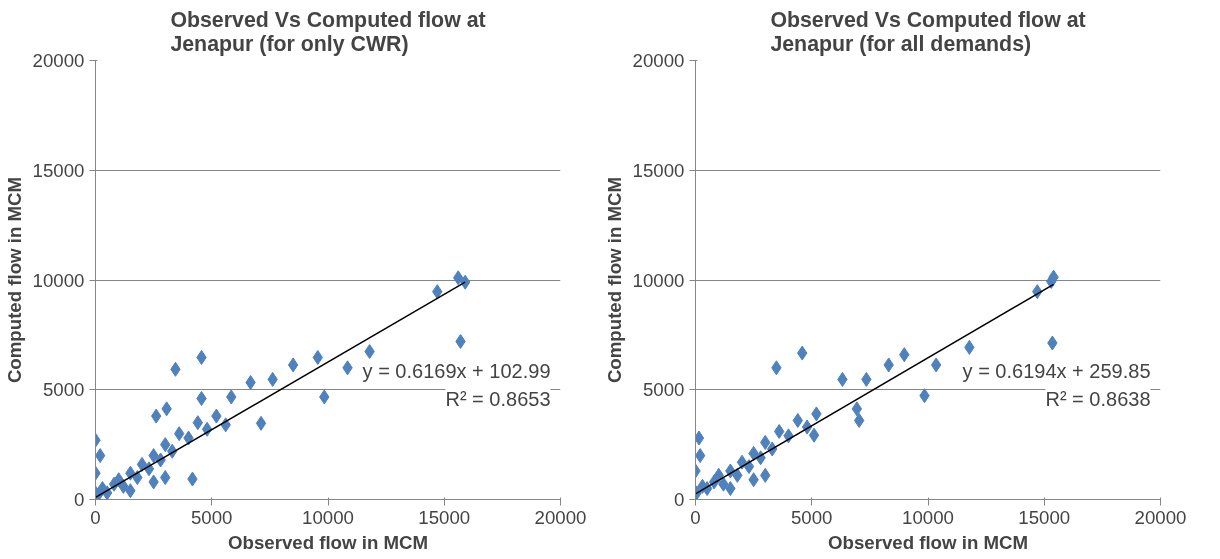 The height and width of the screenshot is (559, 1220). Describe the element at coordinates (328, 31) in the screenshot. I see `chart-title: Observed Vs Computed flow at Jenapur (for only CWR)` at that location.